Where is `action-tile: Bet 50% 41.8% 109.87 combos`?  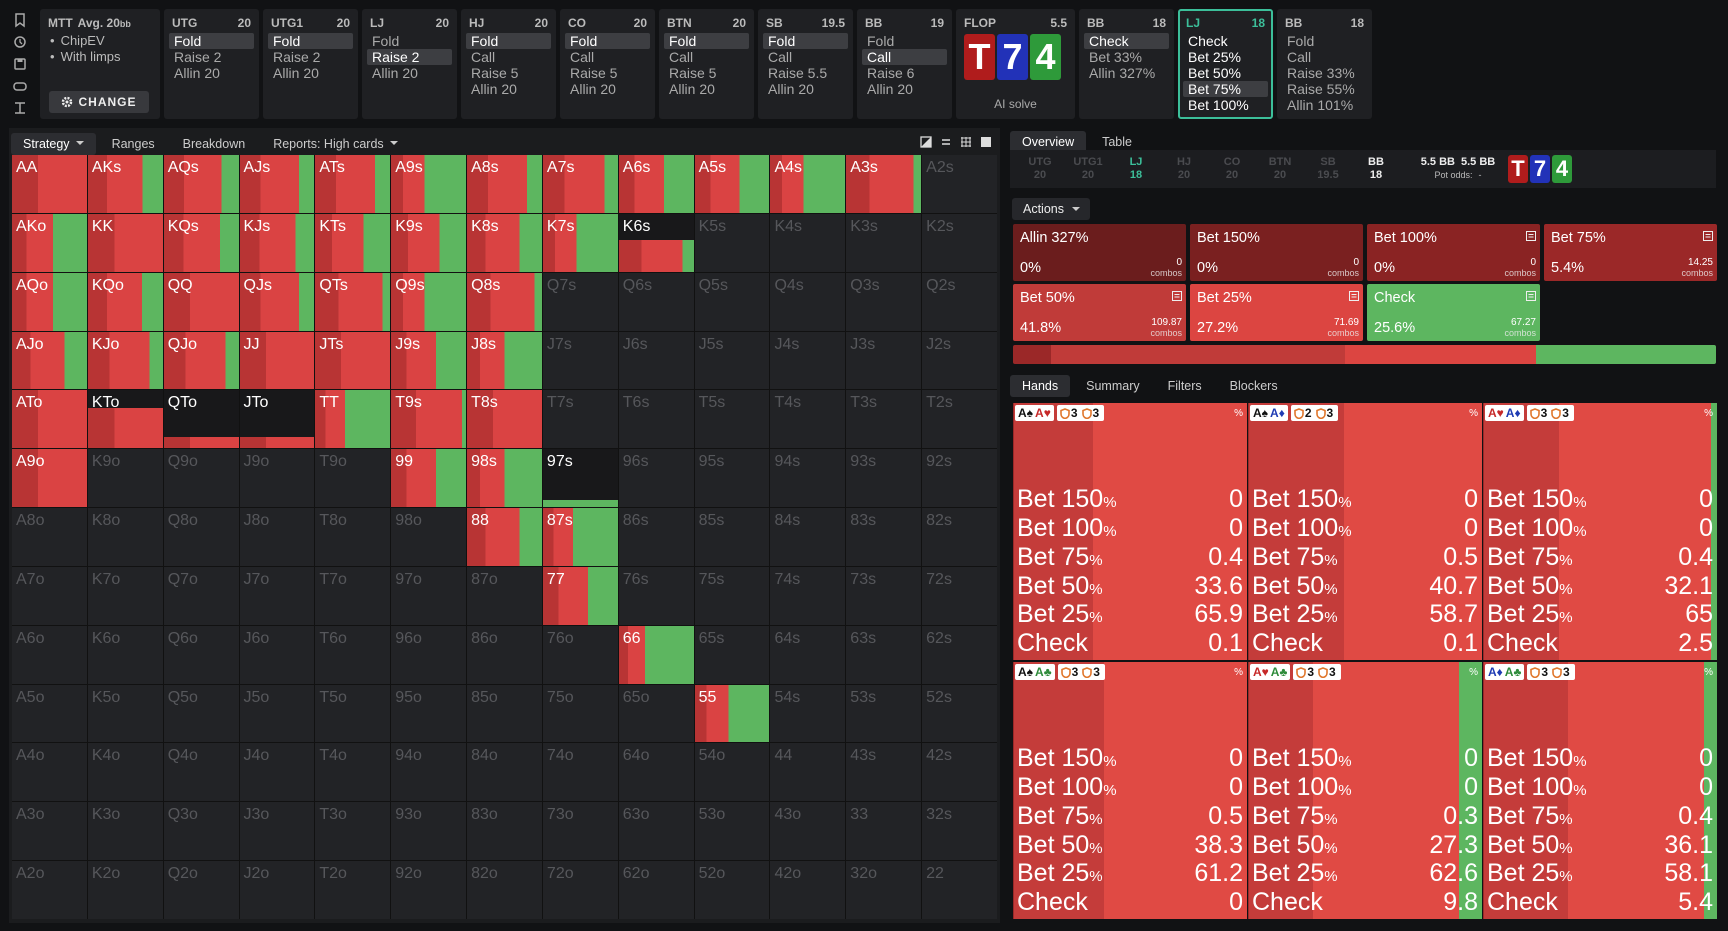 action-tile: Bet 50% 41.8% 109.87 combos is located at coordinates (1099, 312).